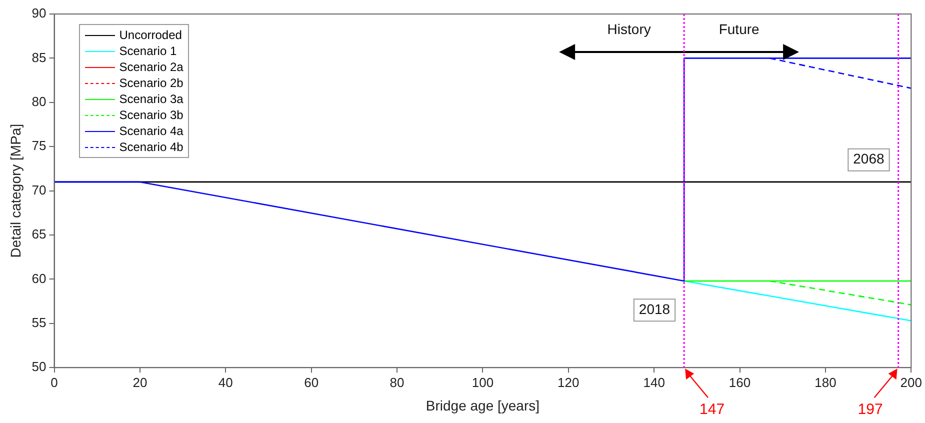  I want to click on x-tick-label: 100, so click(483, 382).